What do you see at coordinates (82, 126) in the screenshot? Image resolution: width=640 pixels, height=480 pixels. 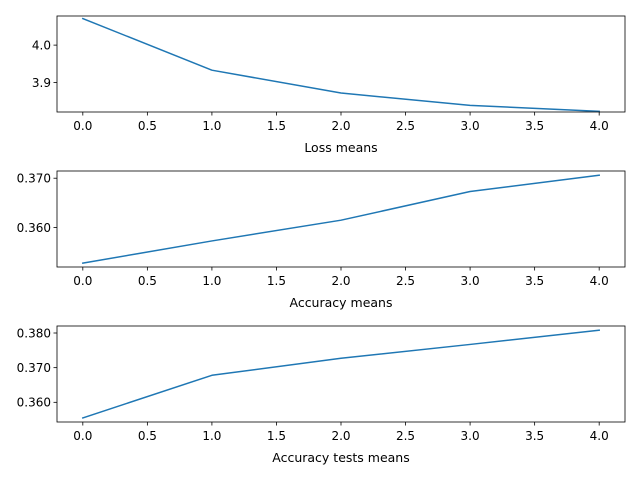 I see `loss-means-x-tick-label: 0.0` at bounding box center [82, 126].